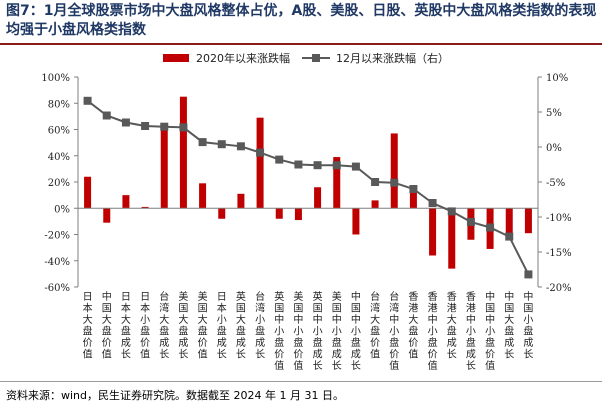 Image resolution: width=602 pixels, height=414 pixels. I want to click on category-label: 美国大盘价值, so click(203, 325).